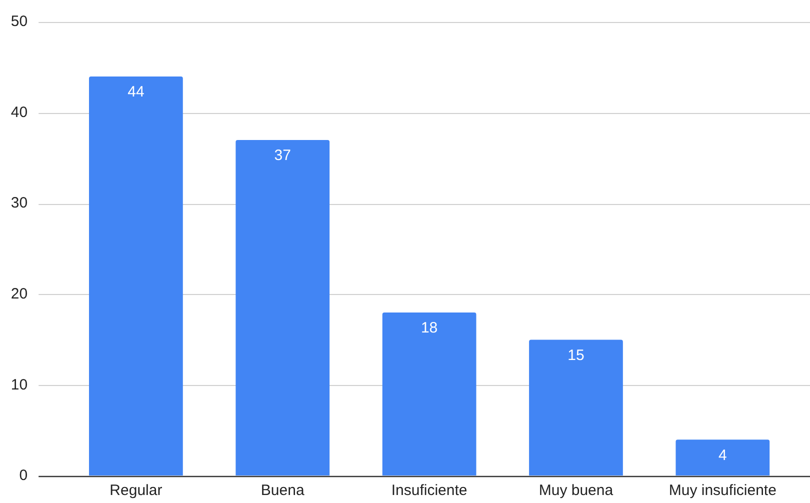 Image resolution: width=810 pixels, height=503 pixels. What do you see at coordinates (282, 155) in the screenshot?
I see `data-label: 37` at bounding box center [282, 155].